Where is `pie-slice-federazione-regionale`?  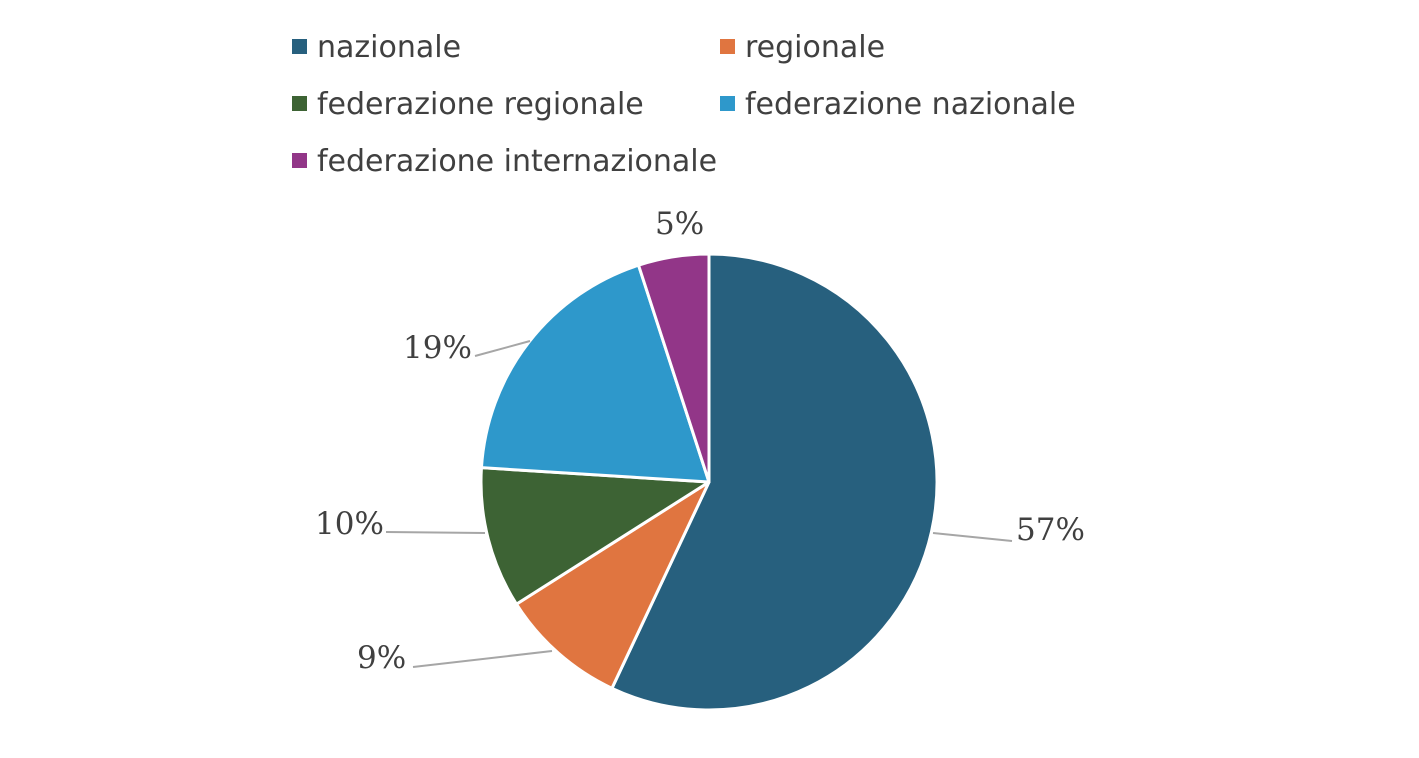 pie-slice-federazione-regionale is located at coordinates (595, 536).